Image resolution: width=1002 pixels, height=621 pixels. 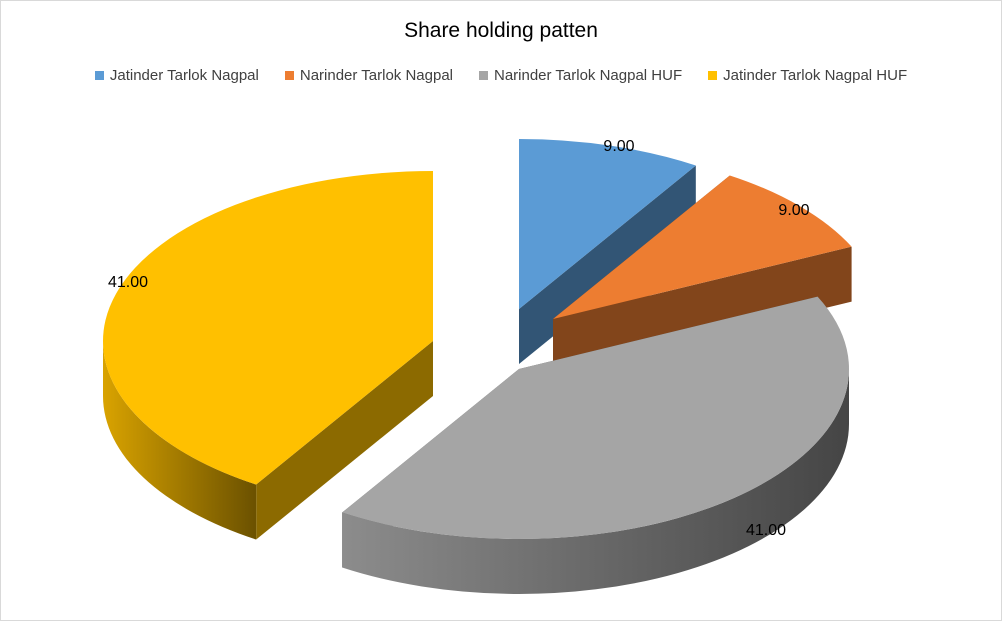 I want to click on legend-label: Narinder Tarlok Nagpal, so click(x=376, y=75).